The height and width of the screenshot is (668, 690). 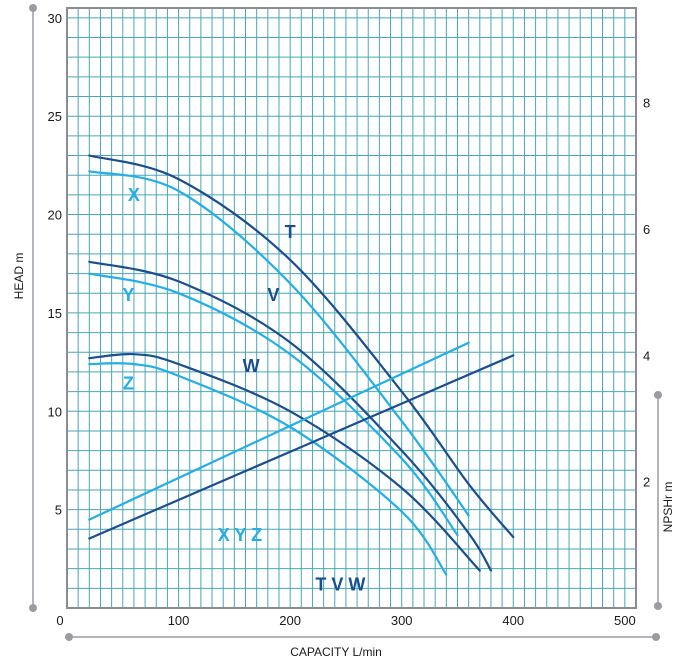 What do you see at coordinates (336, 652) in the screenshot?
I see `x-axis-title: CAPACITY L/min` at bounding box center [336, 652].